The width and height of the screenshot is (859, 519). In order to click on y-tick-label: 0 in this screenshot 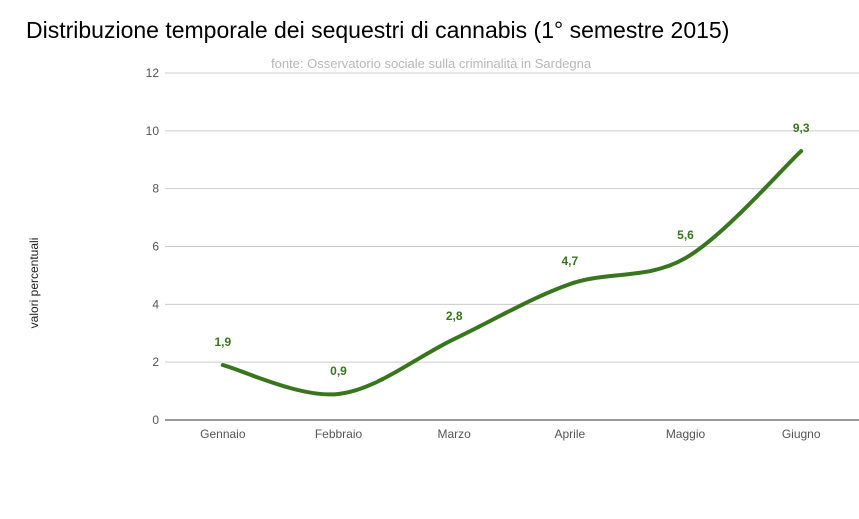, I will do `click(155, 420)`.